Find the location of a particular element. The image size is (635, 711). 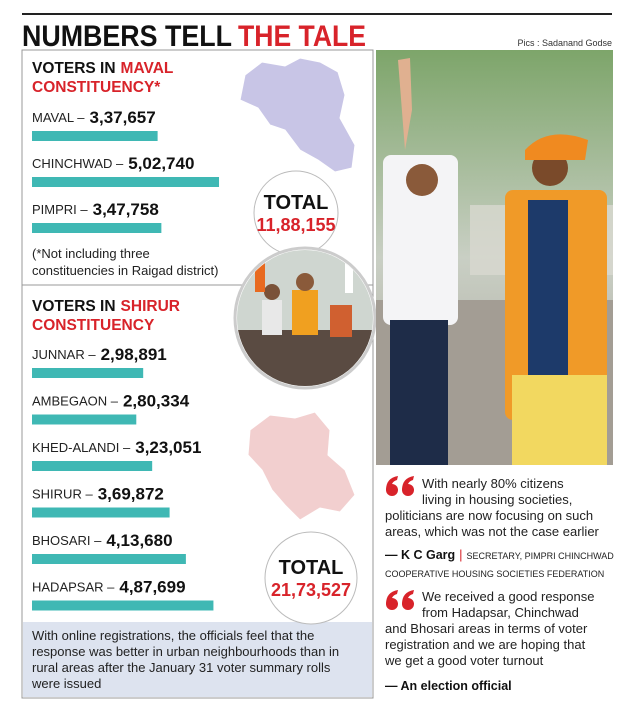

shirur-map is located at coordinates (301, 466).